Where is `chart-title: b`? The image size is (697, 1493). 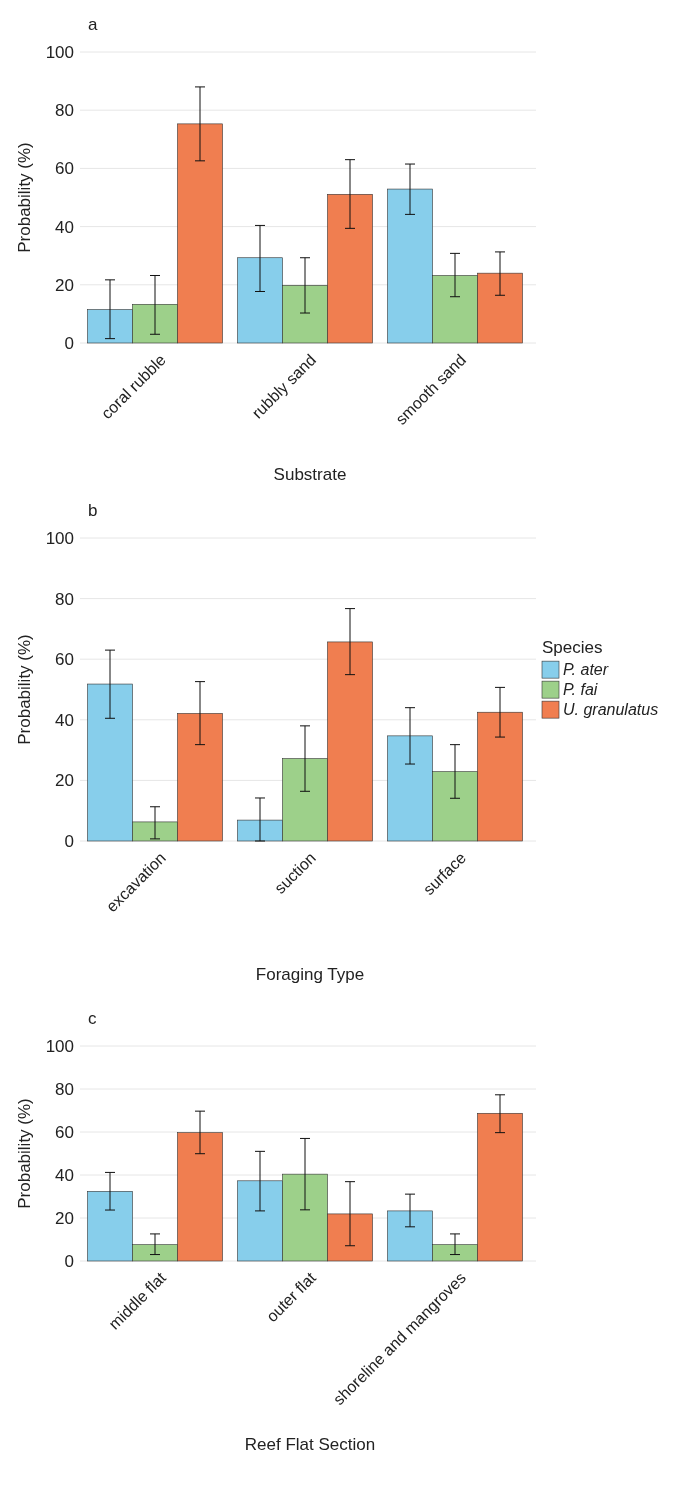
chart-title: b is located at coordinates (93, 510).